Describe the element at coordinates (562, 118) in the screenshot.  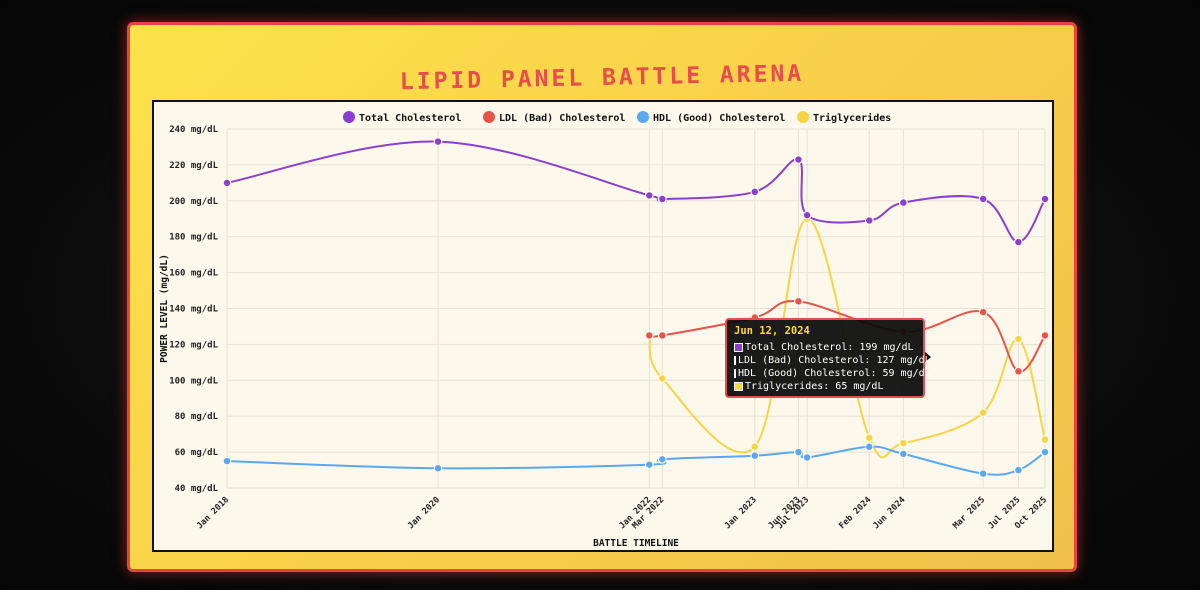
I see `legend-label: LDL (Bad) Cholesterol` at that location.